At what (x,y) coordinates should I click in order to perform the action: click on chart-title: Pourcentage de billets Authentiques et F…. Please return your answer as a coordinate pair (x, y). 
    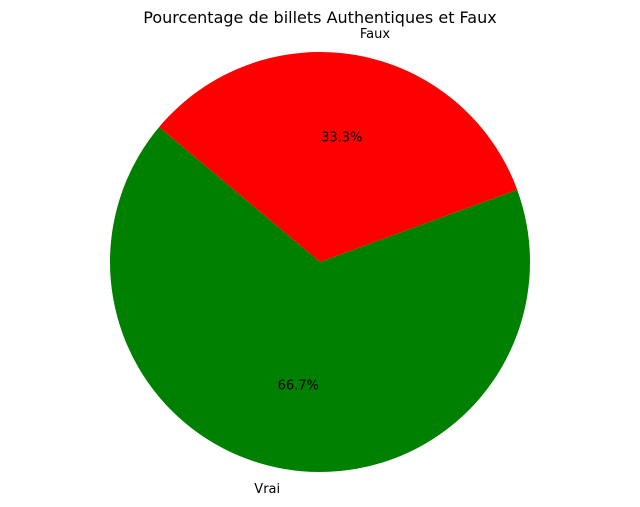
    Looking at the image, I should click on (319, 17).